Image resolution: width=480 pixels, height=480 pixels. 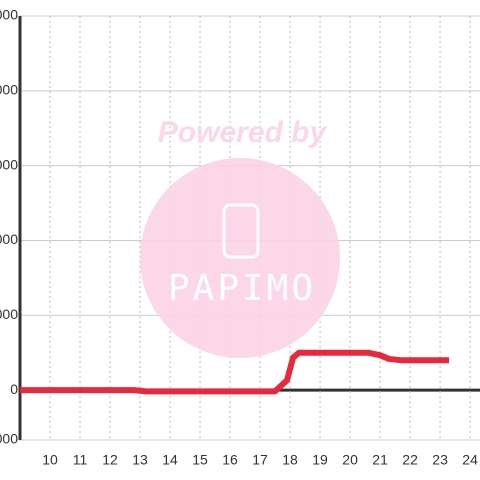 What do you see at coordinates (410, 460) in the screenshot?
I see `x-tick-label: 22` at bounding box center [410, 460].